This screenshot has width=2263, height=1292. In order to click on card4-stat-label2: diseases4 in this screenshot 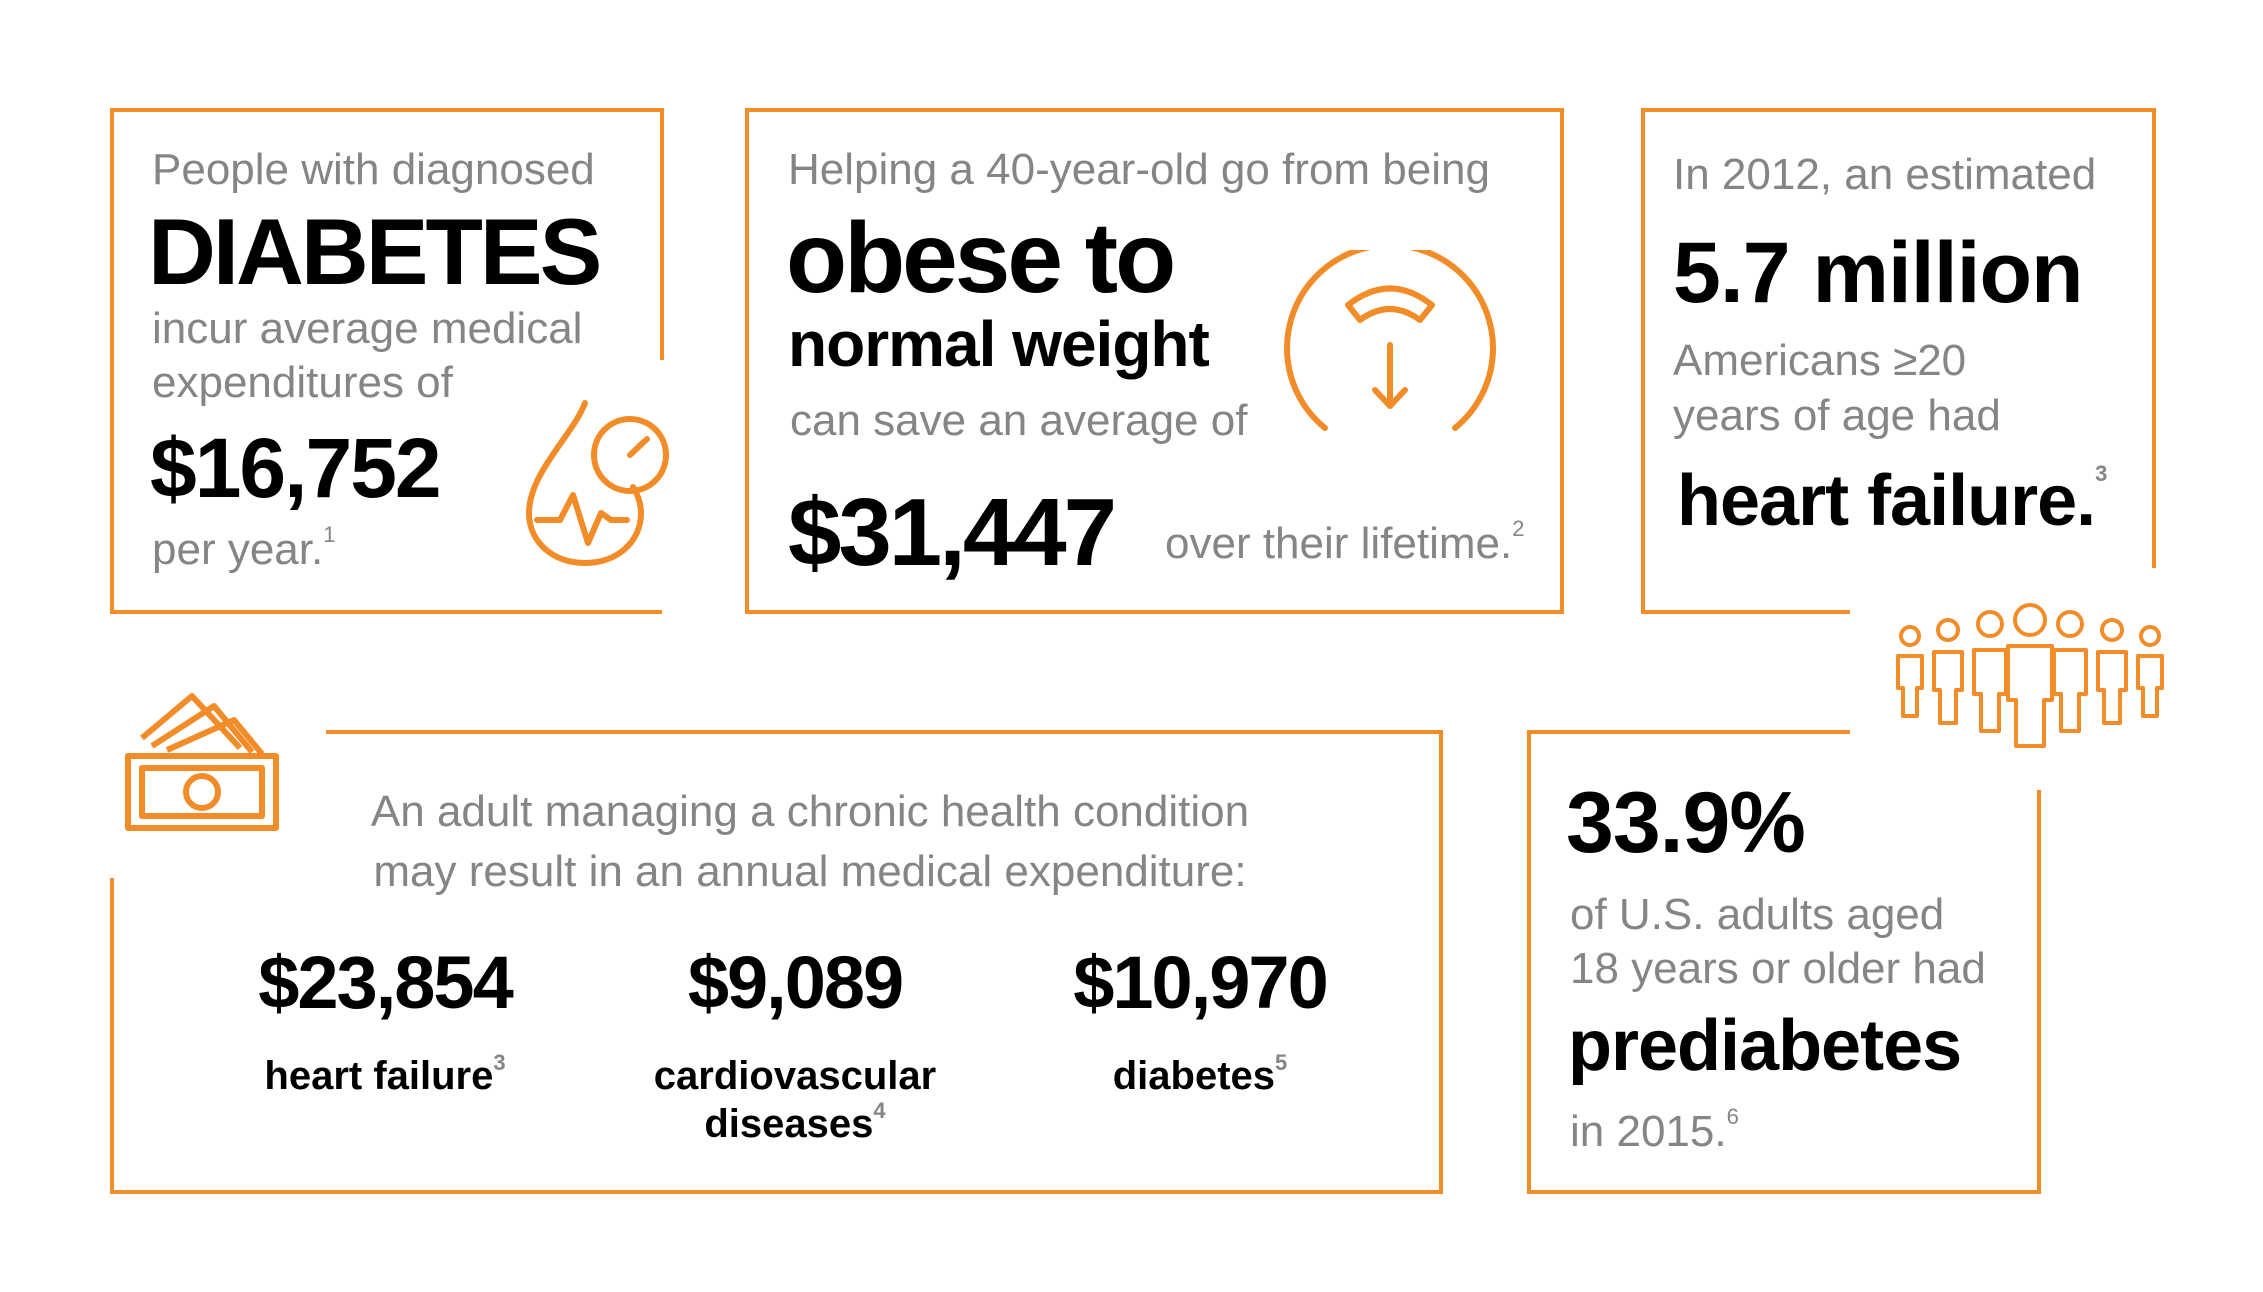, I will do `click(795, 1123)`.